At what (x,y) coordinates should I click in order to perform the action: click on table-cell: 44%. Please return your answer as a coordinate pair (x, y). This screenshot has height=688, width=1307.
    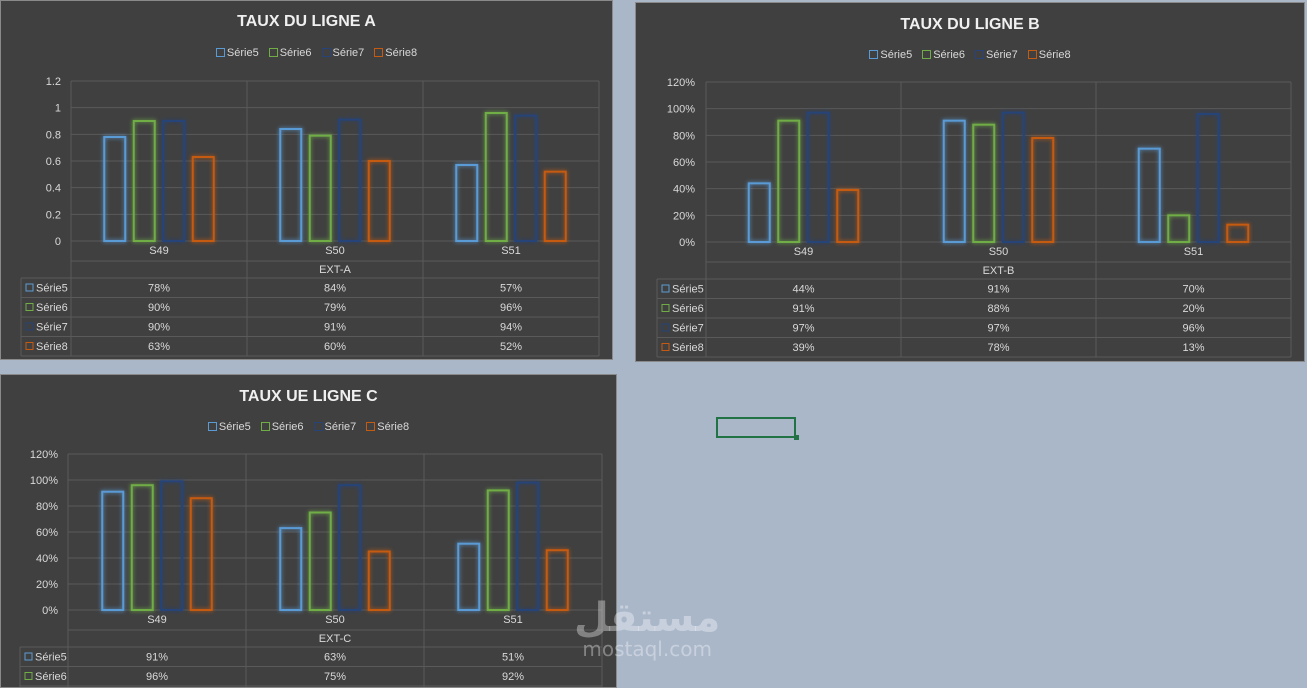
    Looking at the image, I should click on (803, 290).